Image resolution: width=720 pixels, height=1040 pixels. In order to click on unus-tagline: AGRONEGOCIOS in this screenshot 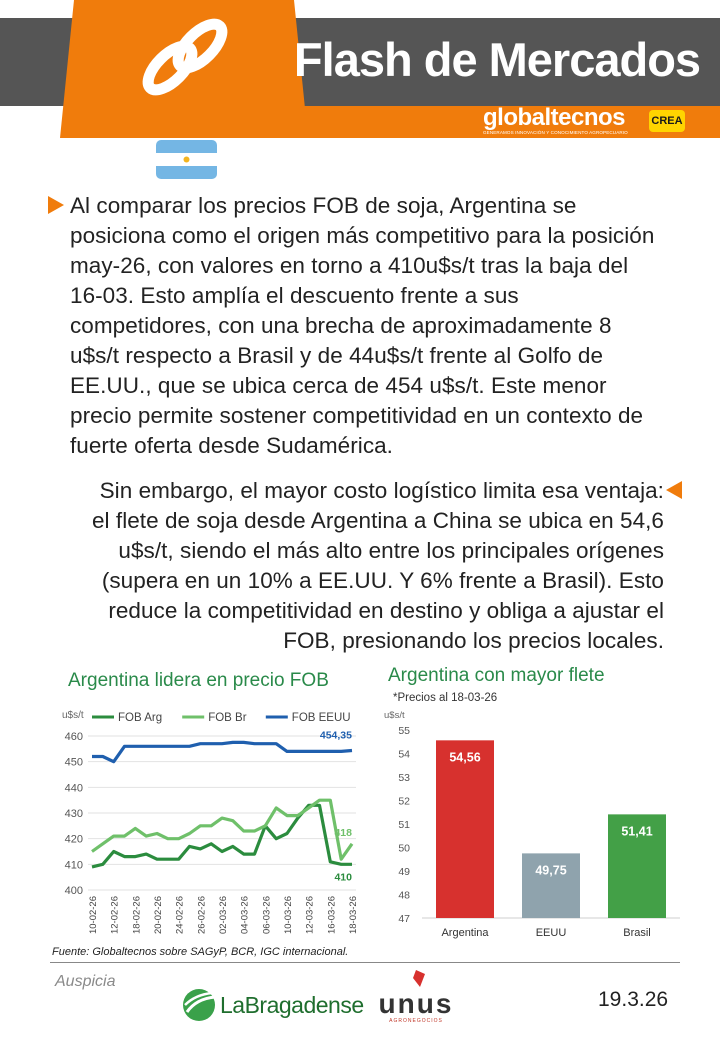, I will do `click(416, 1021)`.